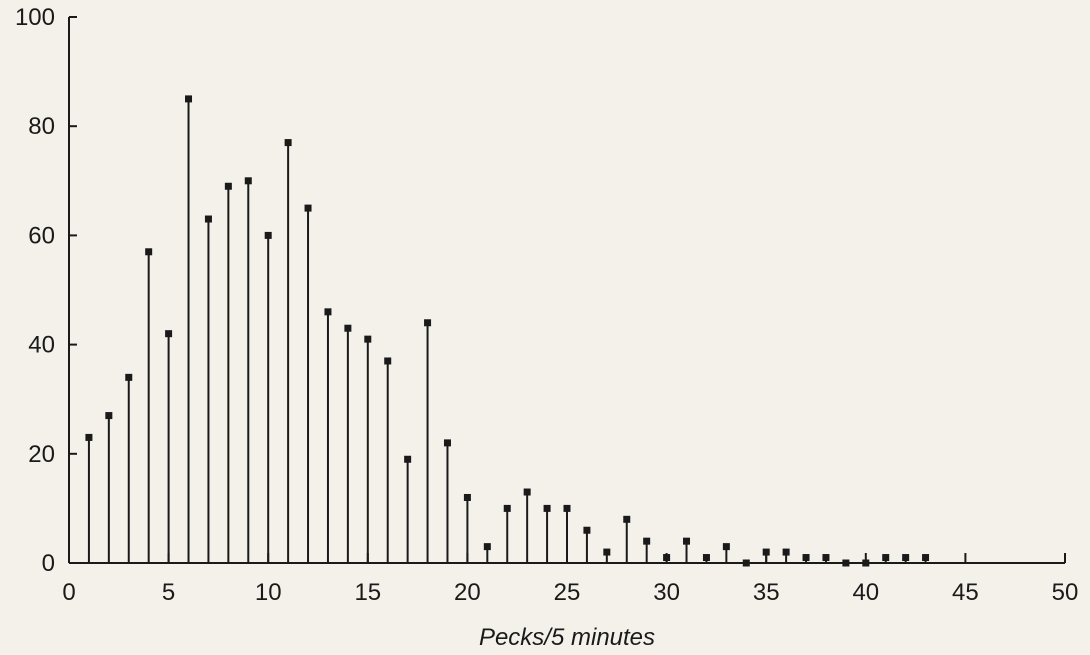 The image size is (1090, 655). What do you see at coordinates (41, 235) in the screenshot?
I see `y-tick-label: 60` at bounding box center [41, 235].